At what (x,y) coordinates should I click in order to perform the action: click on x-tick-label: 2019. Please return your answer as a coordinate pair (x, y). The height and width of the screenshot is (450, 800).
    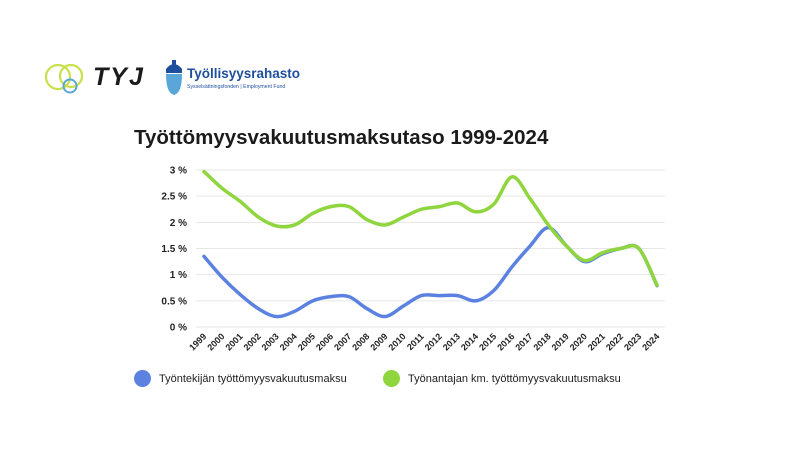
    Looking at the image, I should click on (560, 341).